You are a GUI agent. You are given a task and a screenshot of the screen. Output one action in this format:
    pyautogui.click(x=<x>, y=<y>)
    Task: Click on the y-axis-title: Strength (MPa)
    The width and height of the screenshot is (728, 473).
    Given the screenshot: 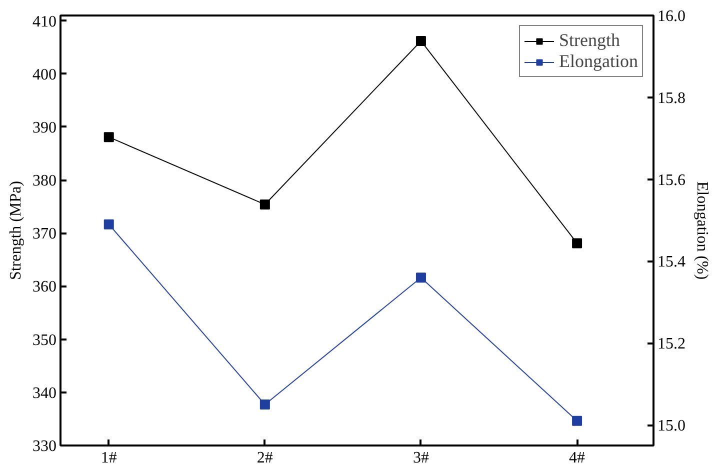 What is the action you would take?
    pyautogui.click(x=16, y=230)
    